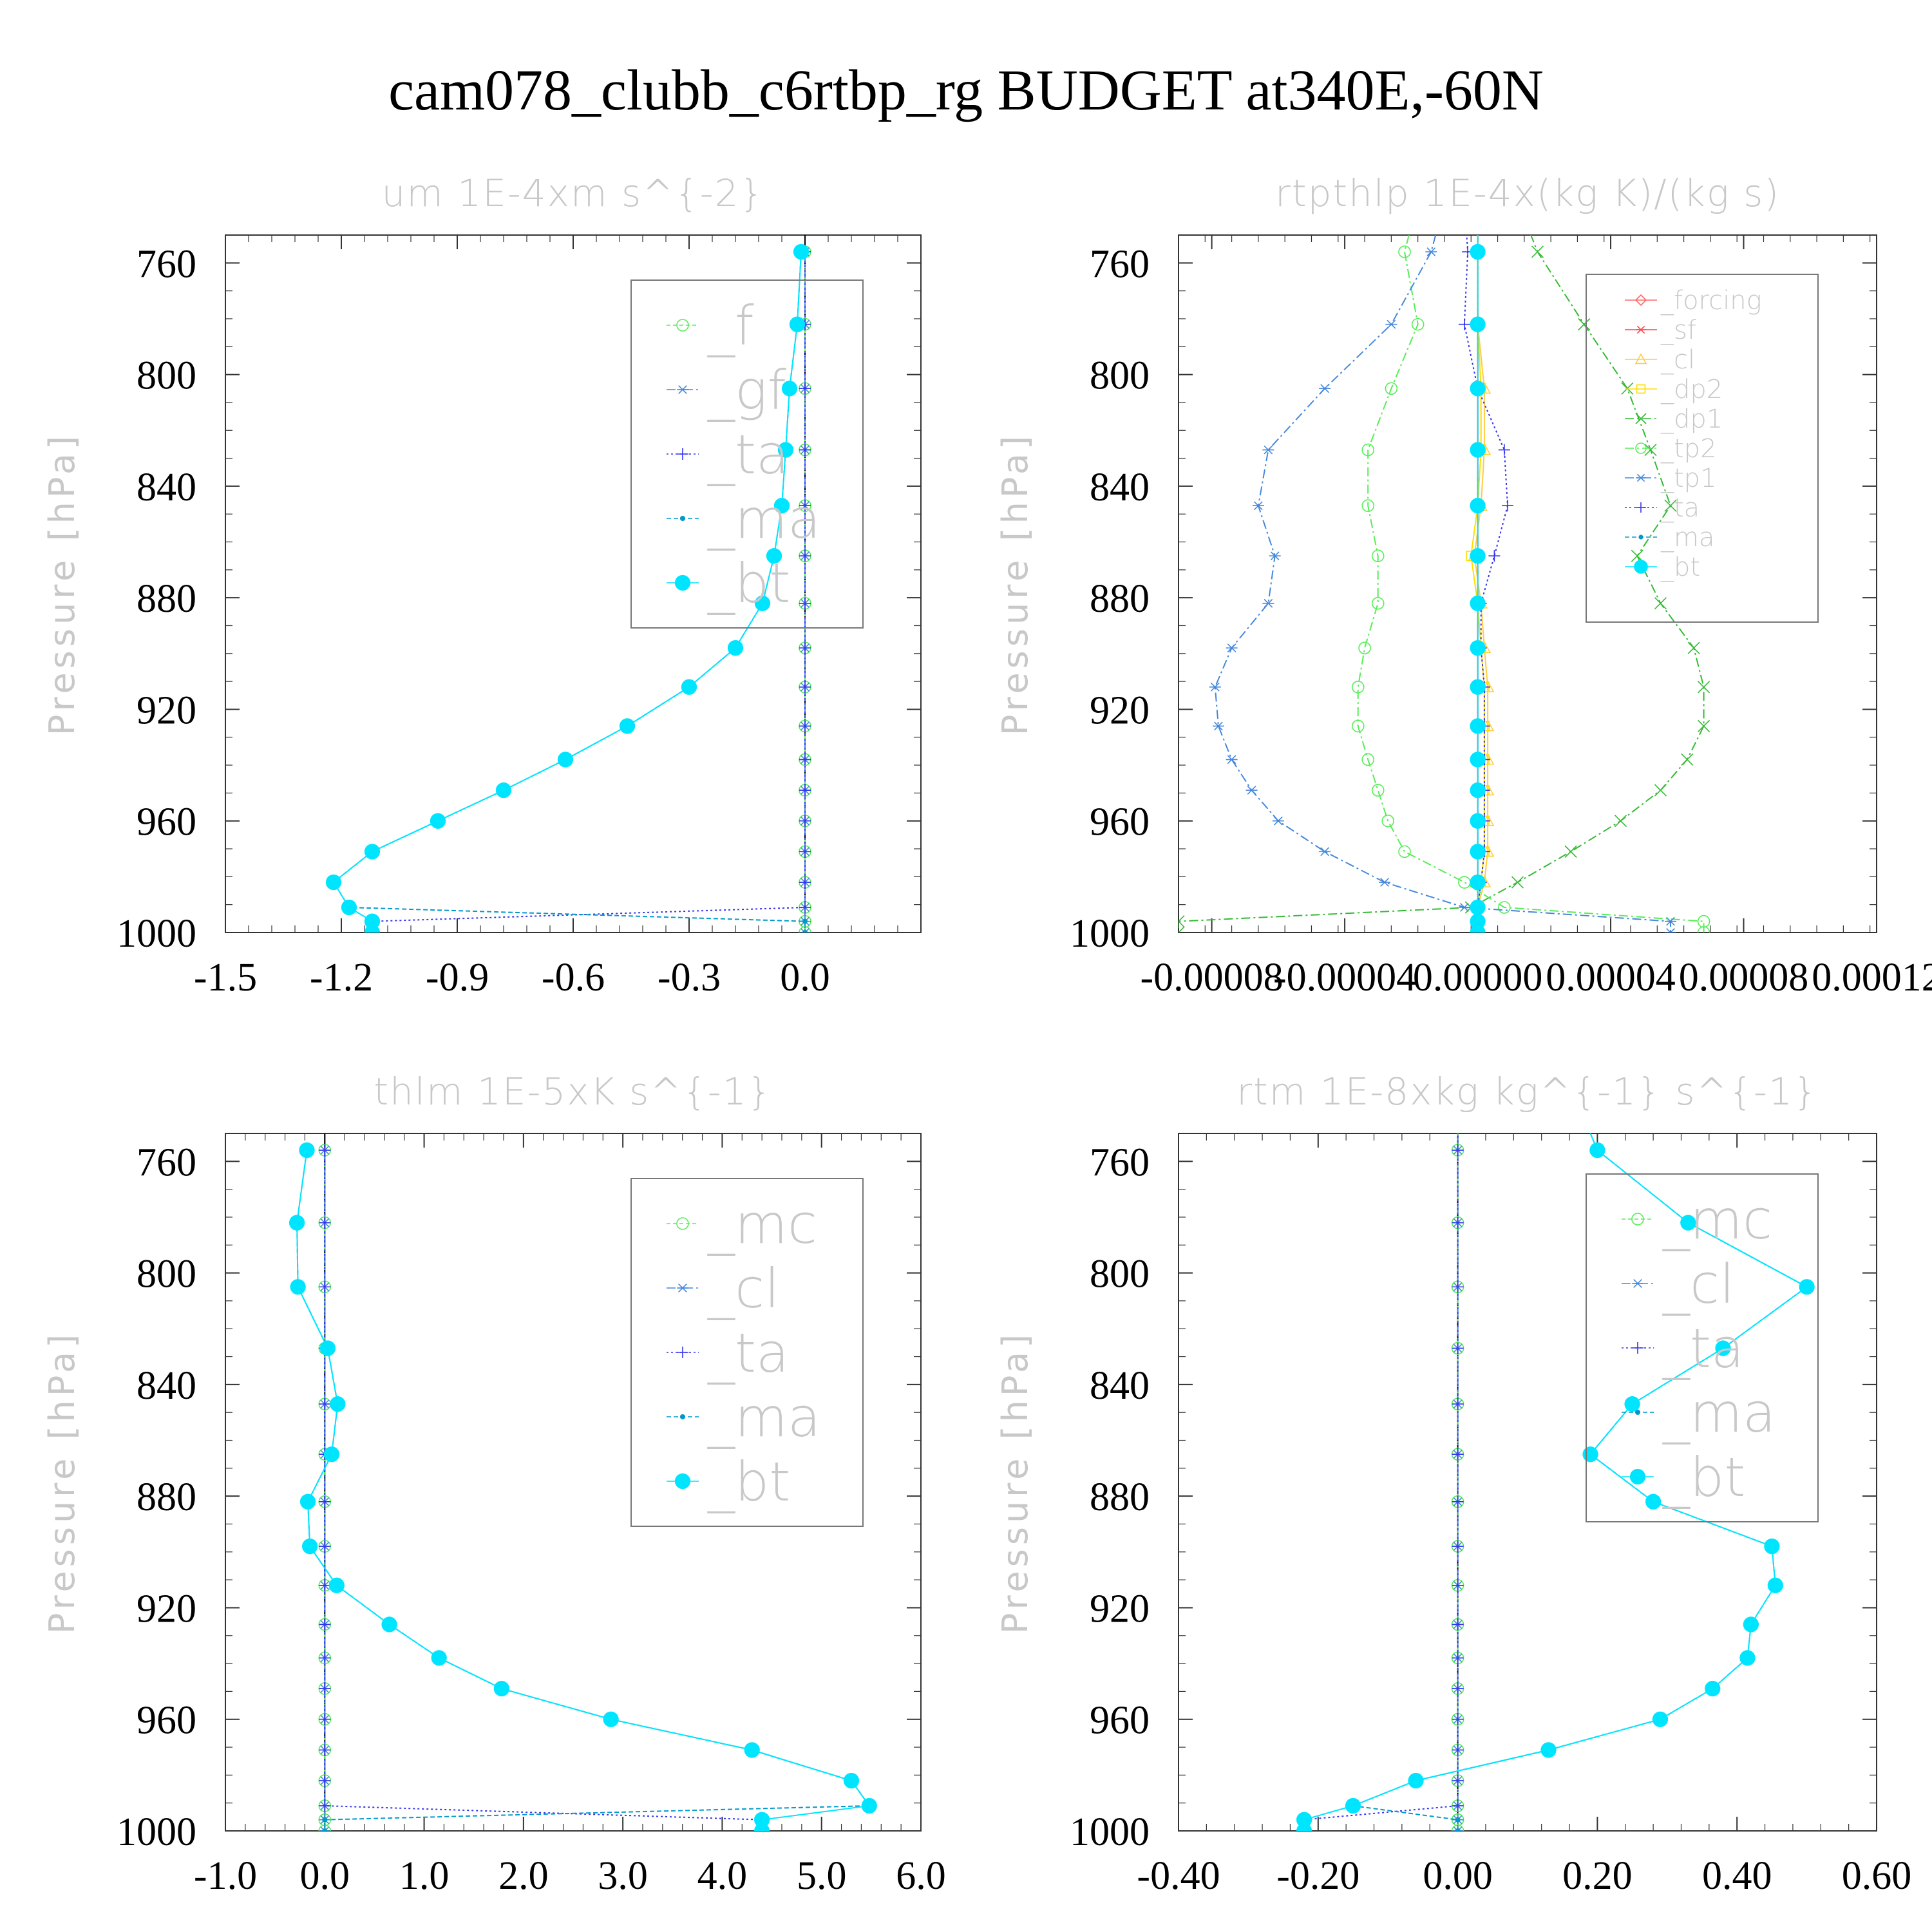 The image size is (1932, 1932). What do you see at coordinates (167, 1609) in the screenshot?
I see `y-tick-label: 920` at bounding box center [167, 1609].